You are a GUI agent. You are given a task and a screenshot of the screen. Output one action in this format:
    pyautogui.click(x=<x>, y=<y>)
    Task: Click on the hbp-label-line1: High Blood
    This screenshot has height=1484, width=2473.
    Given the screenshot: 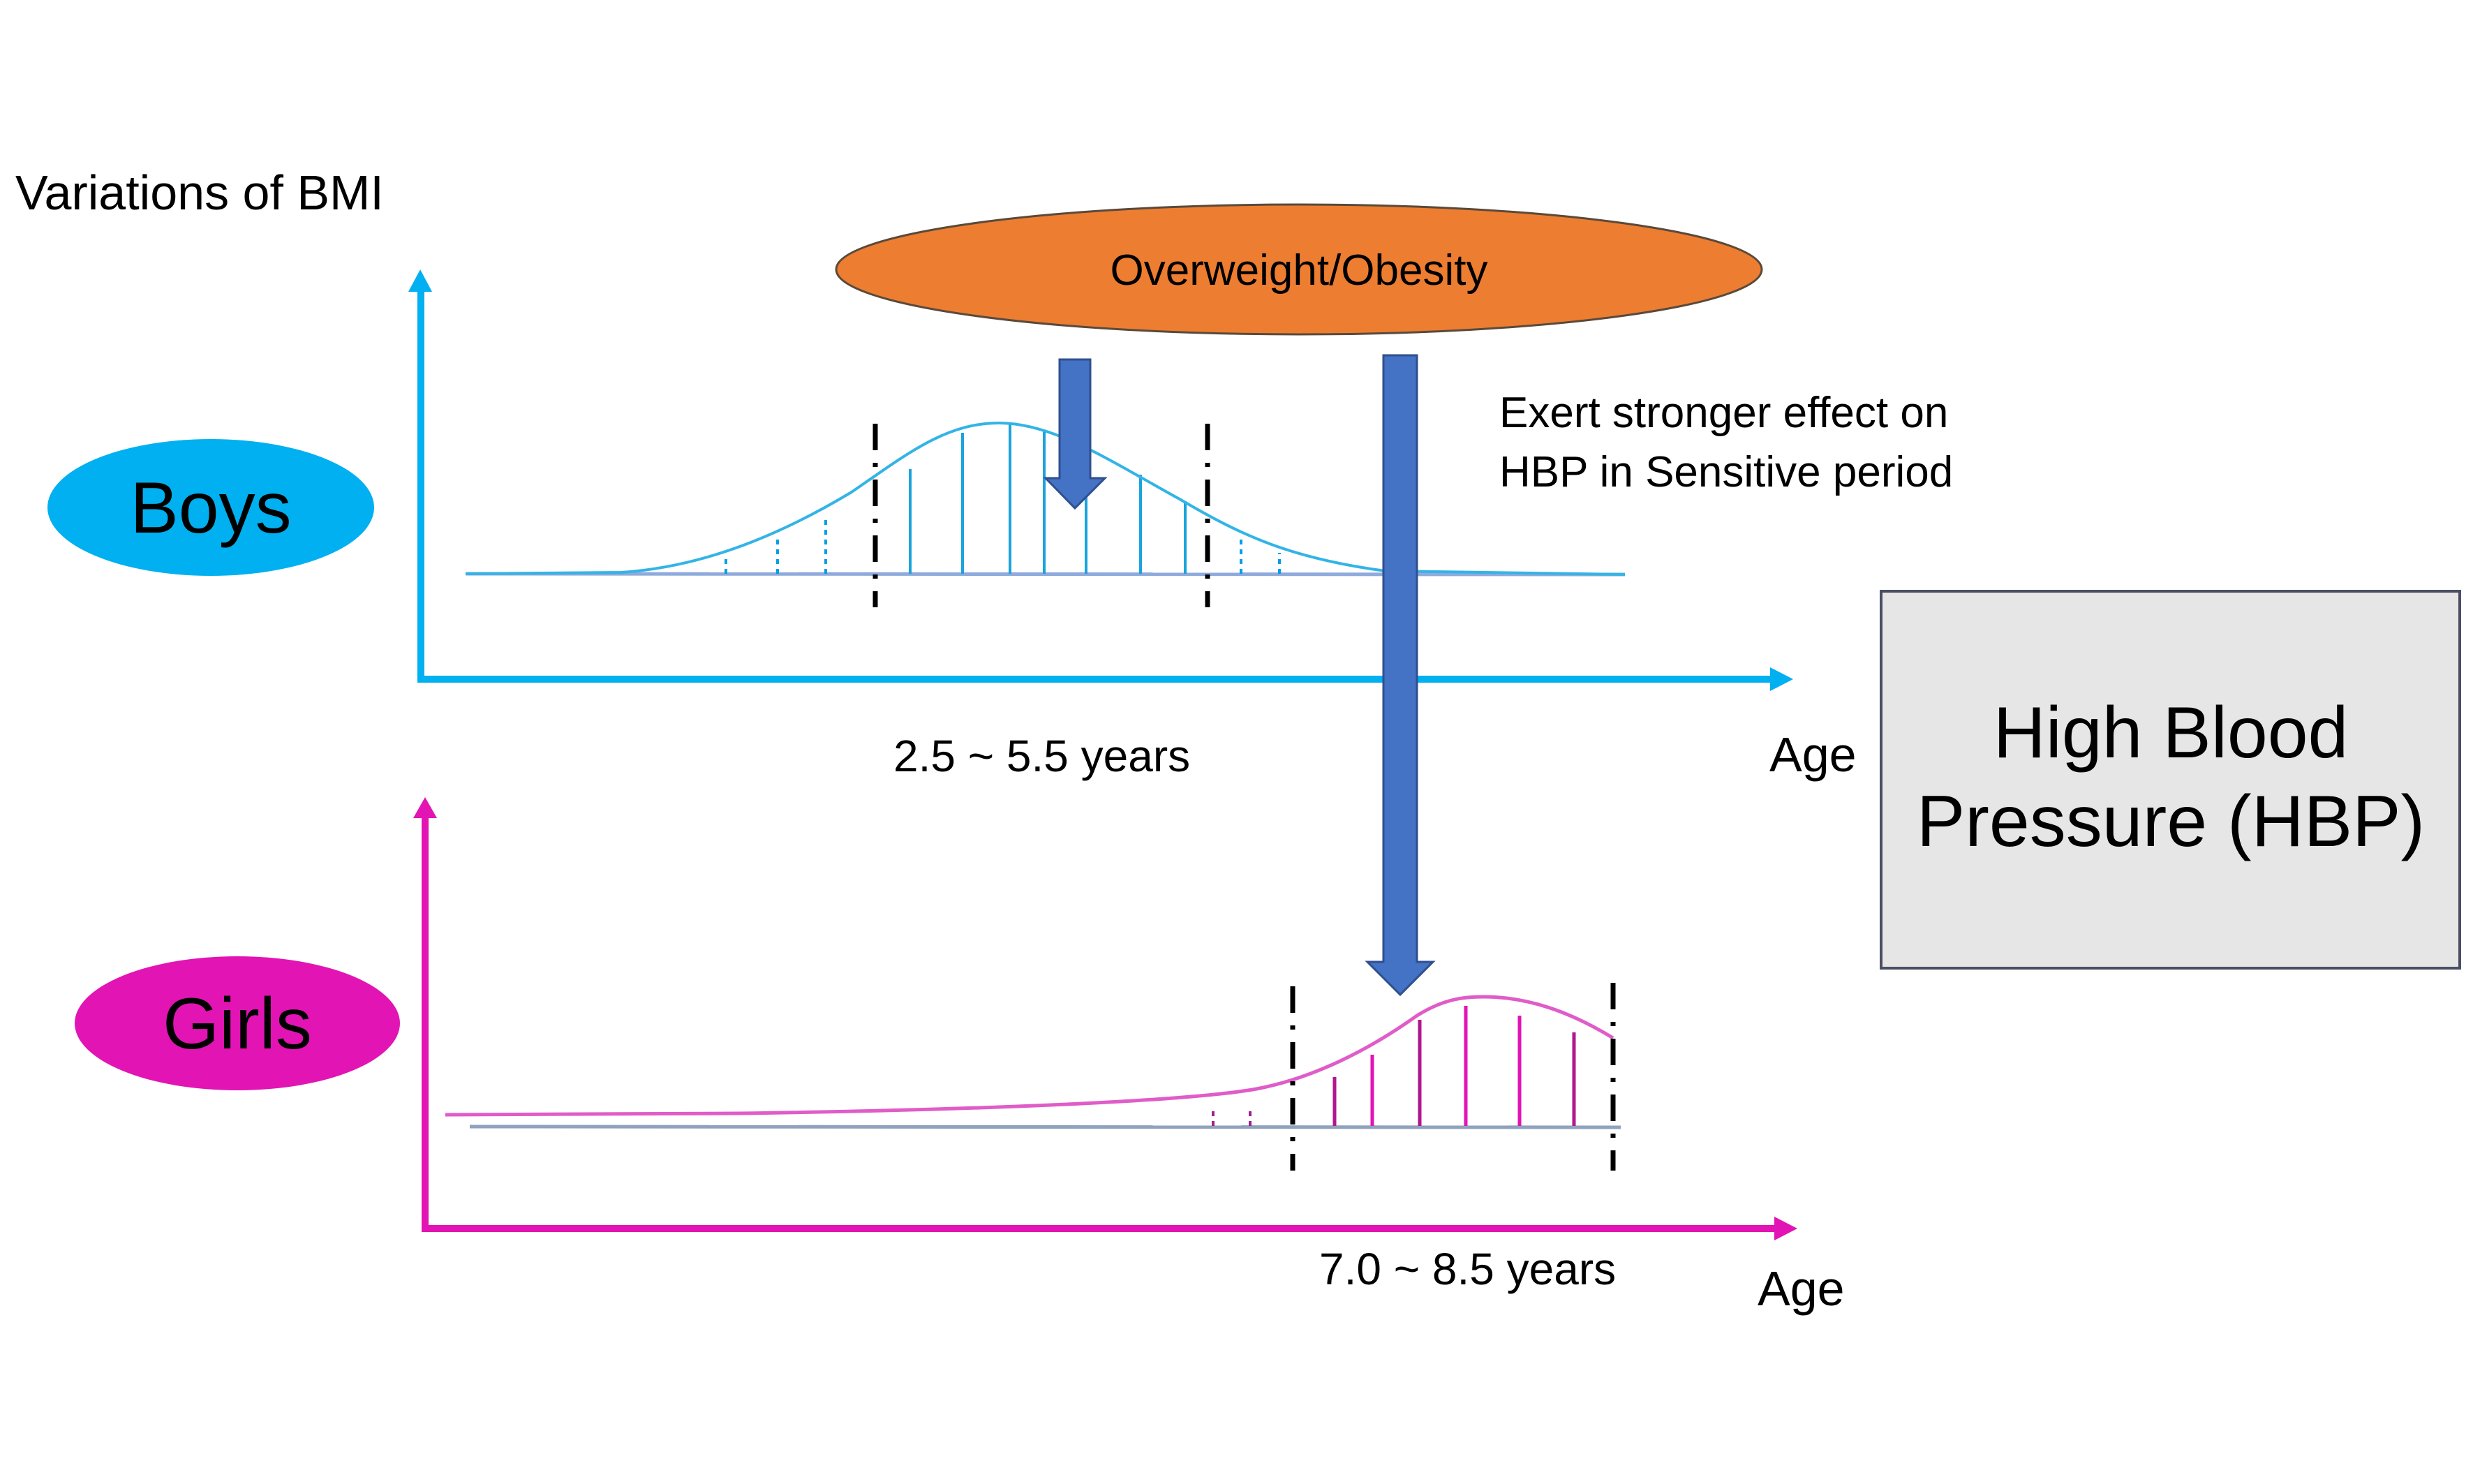 What is the action you would take?
    pyautogui.click(x=2171, y=732)
    